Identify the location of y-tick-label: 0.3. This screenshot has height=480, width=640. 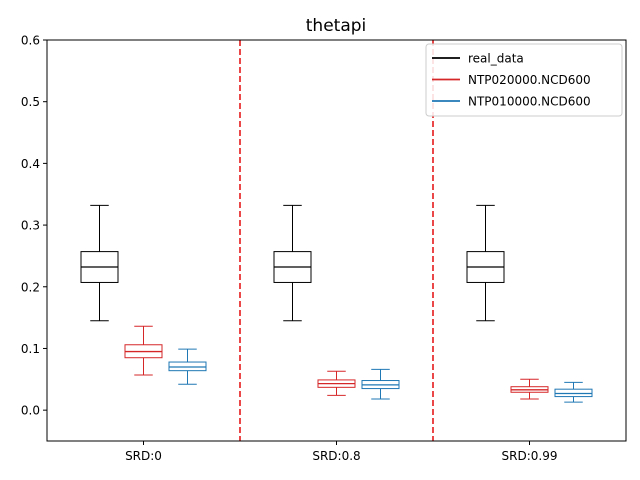
(30, 226).